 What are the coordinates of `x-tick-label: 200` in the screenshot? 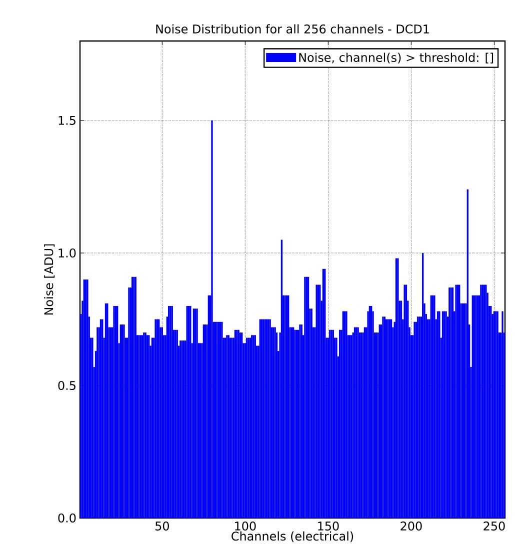 It's located at (411, 526).